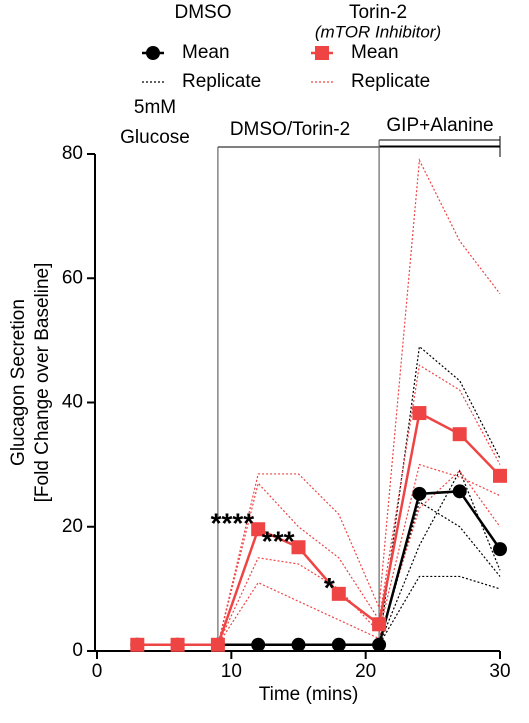 Image resolution: width=529 pixels, height=723 pixels. Describe the element at coordinates (365, 671) in the screenshot. I see `x-tick-label: 20` at that location.